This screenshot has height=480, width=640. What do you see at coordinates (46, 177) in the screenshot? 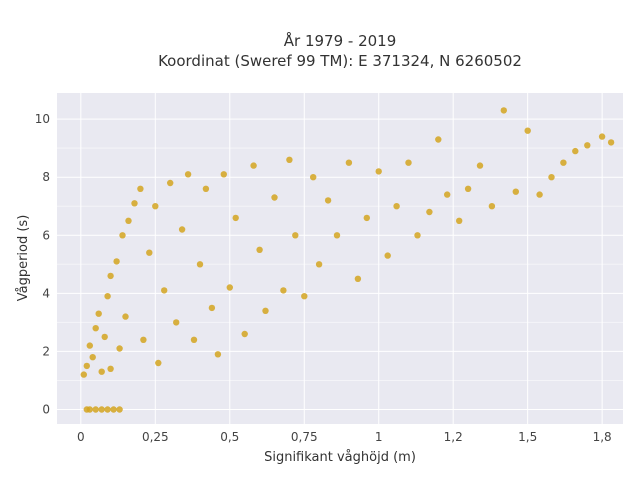
I see `y-tick-label: 8` at bounding box center [46, 177].